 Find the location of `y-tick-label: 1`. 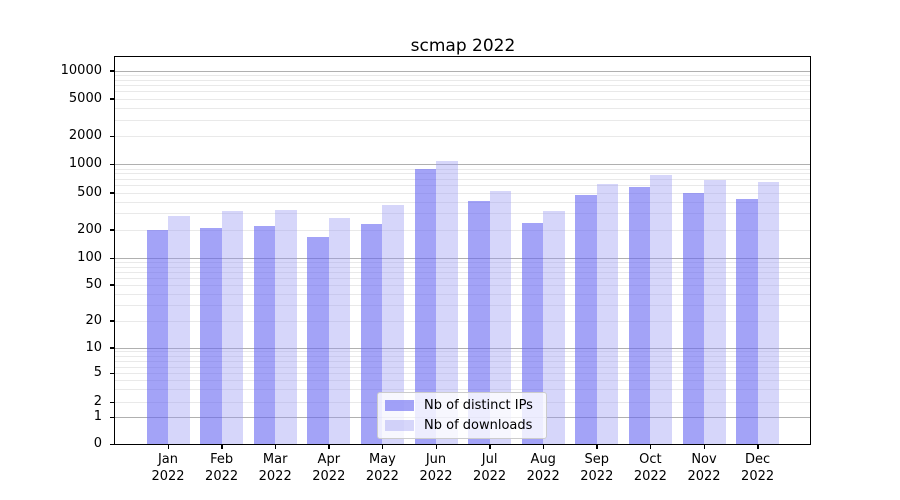

y-tick-label: 1 is located at coordinates (97, 416).